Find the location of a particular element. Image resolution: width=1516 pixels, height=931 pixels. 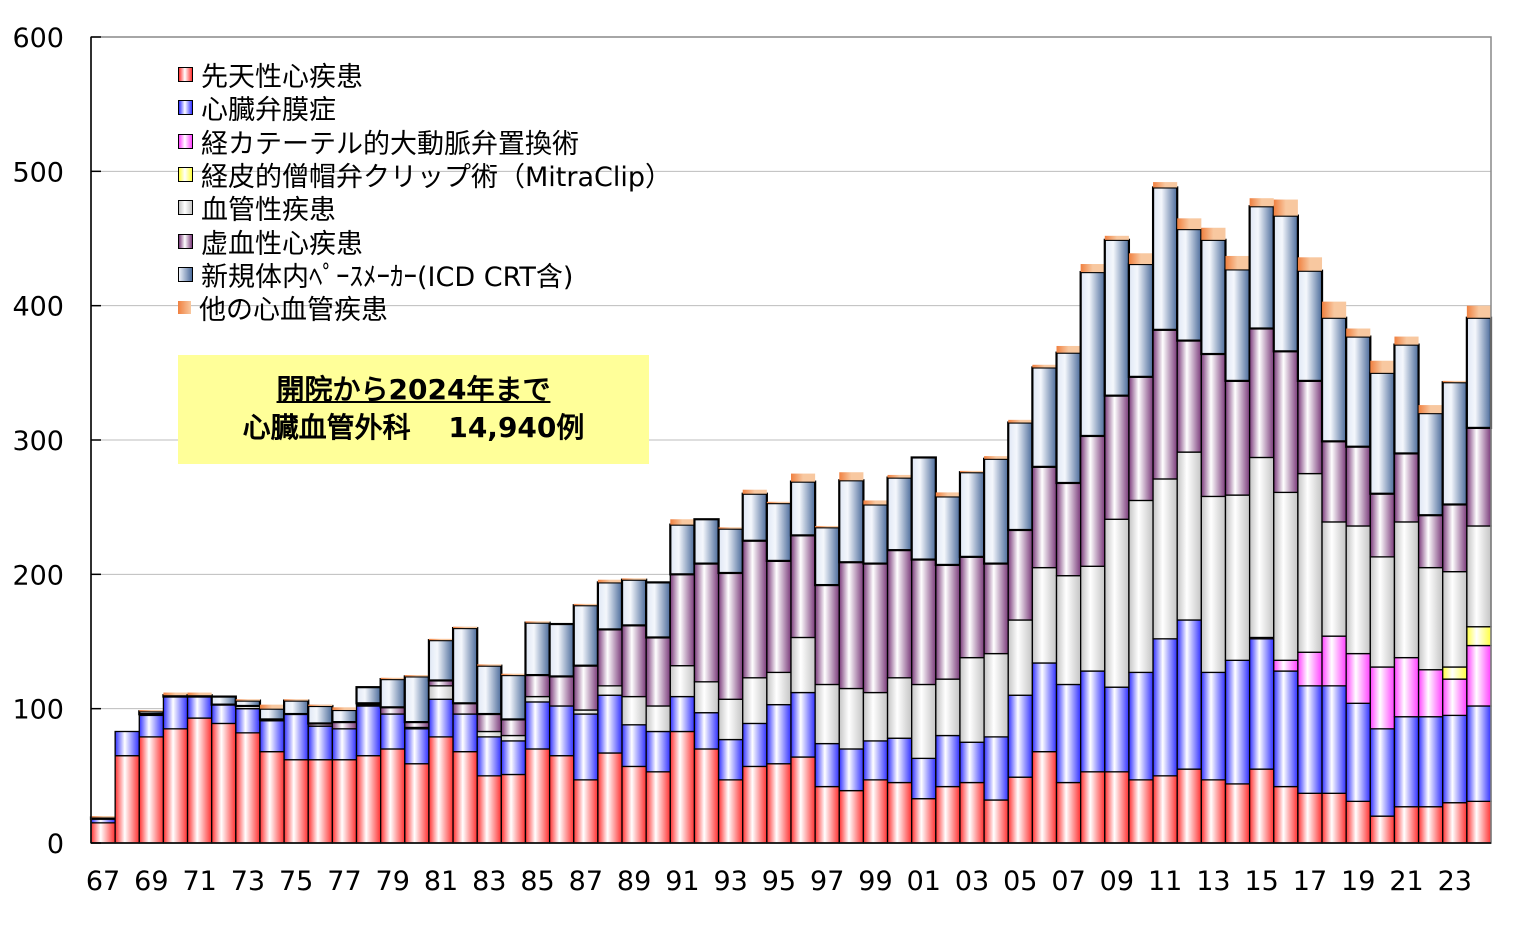

x-tick-label: 99 is located at coordinates (875, 881).